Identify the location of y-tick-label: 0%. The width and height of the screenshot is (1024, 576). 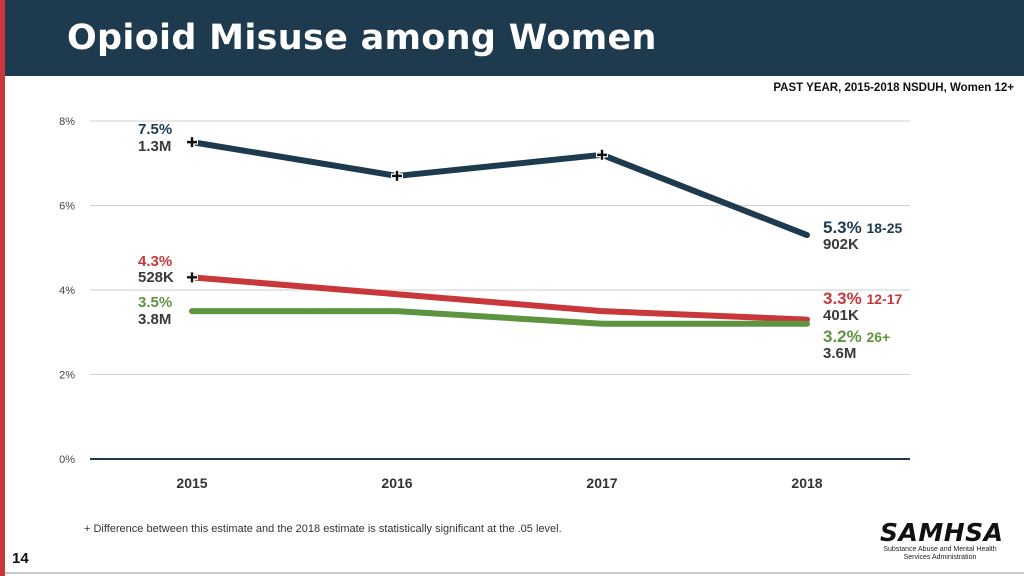
(67, 460).